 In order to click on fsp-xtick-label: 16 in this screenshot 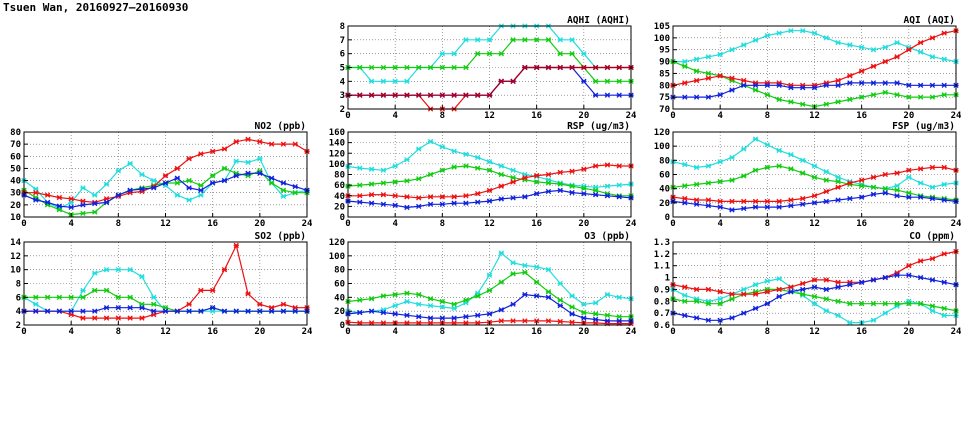, I will do `click(861, 224)`.